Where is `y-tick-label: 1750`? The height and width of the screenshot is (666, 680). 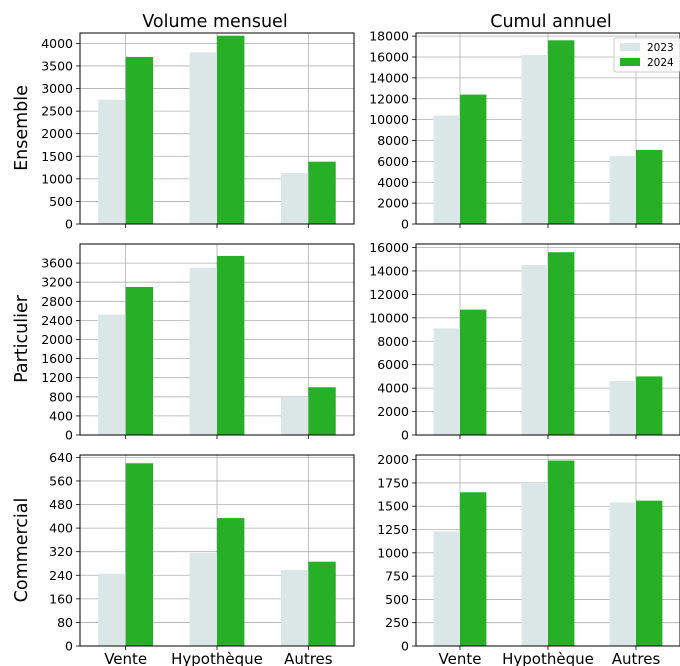
y-tick-label: 1750 is located at coordinates (393, 482).